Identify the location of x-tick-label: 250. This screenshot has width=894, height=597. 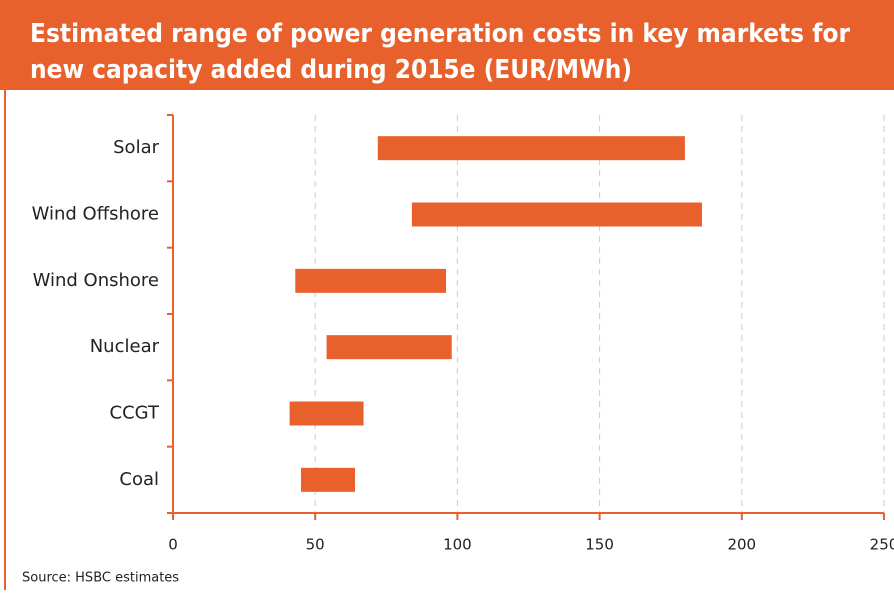
(882, 545).